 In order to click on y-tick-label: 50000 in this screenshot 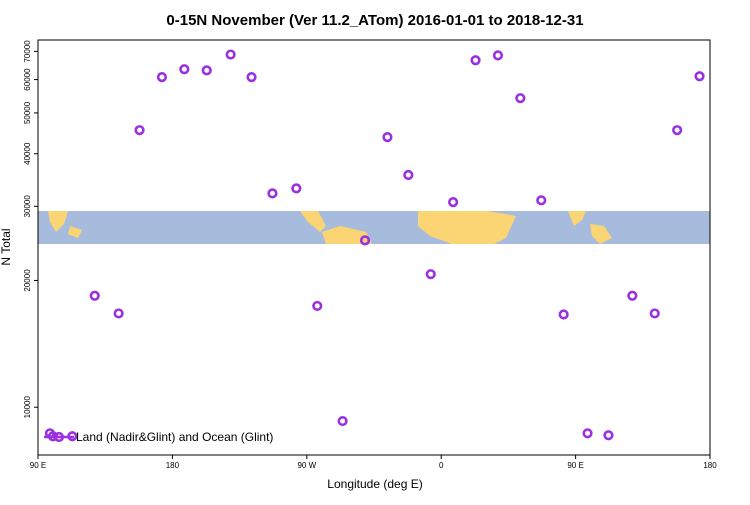, I will do `click(27, 112)`.